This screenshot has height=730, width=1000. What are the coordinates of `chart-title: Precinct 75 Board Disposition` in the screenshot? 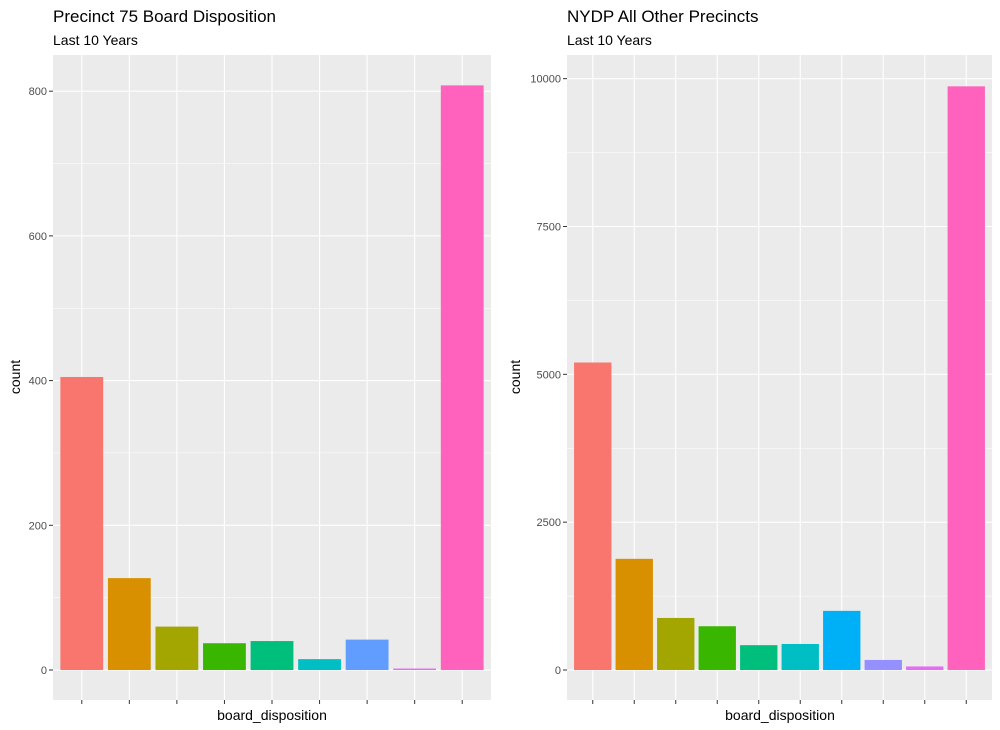 It's located at (164, 16).